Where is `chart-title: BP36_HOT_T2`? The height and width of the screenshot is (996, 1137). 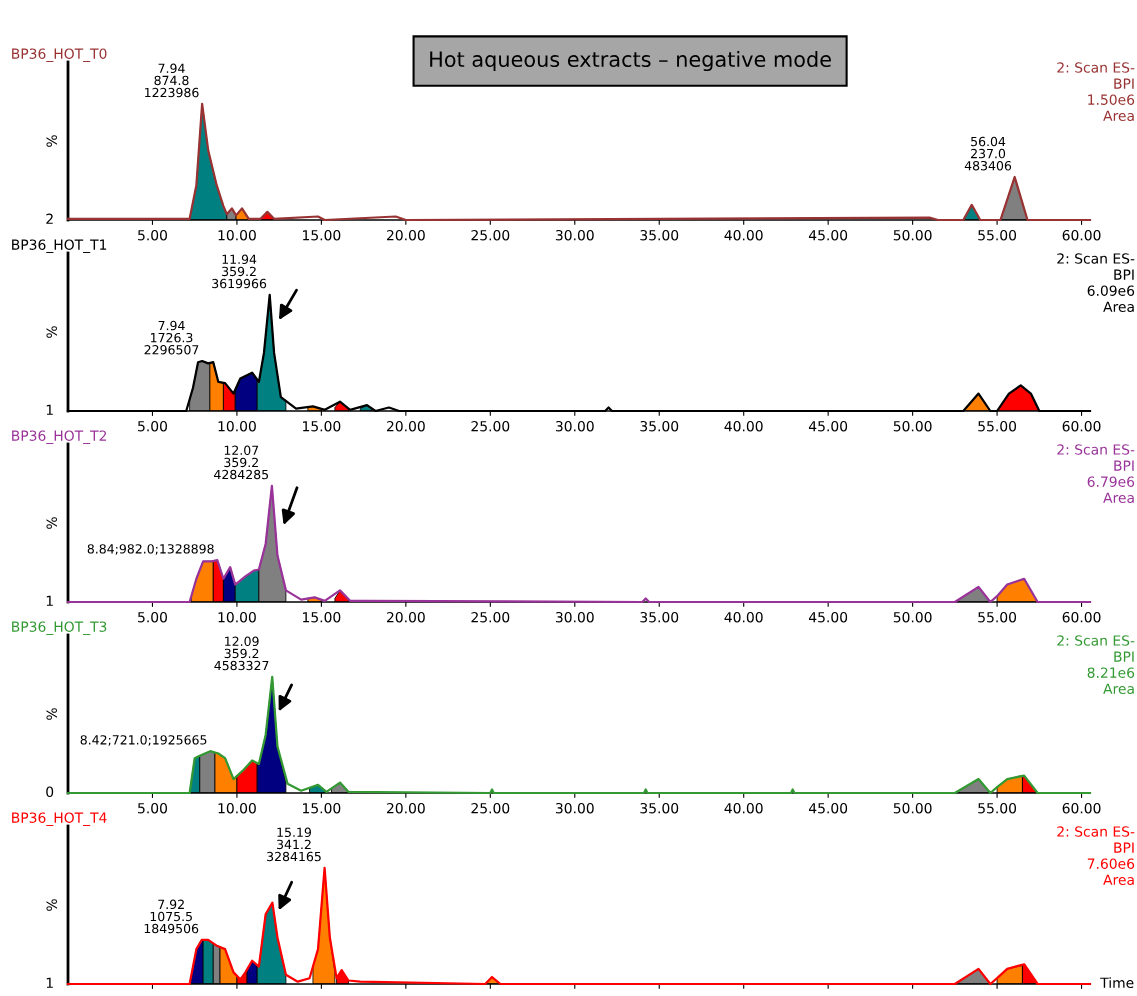
chart-title: BP36_HOT_T2 is located at coordinates (59, 437).